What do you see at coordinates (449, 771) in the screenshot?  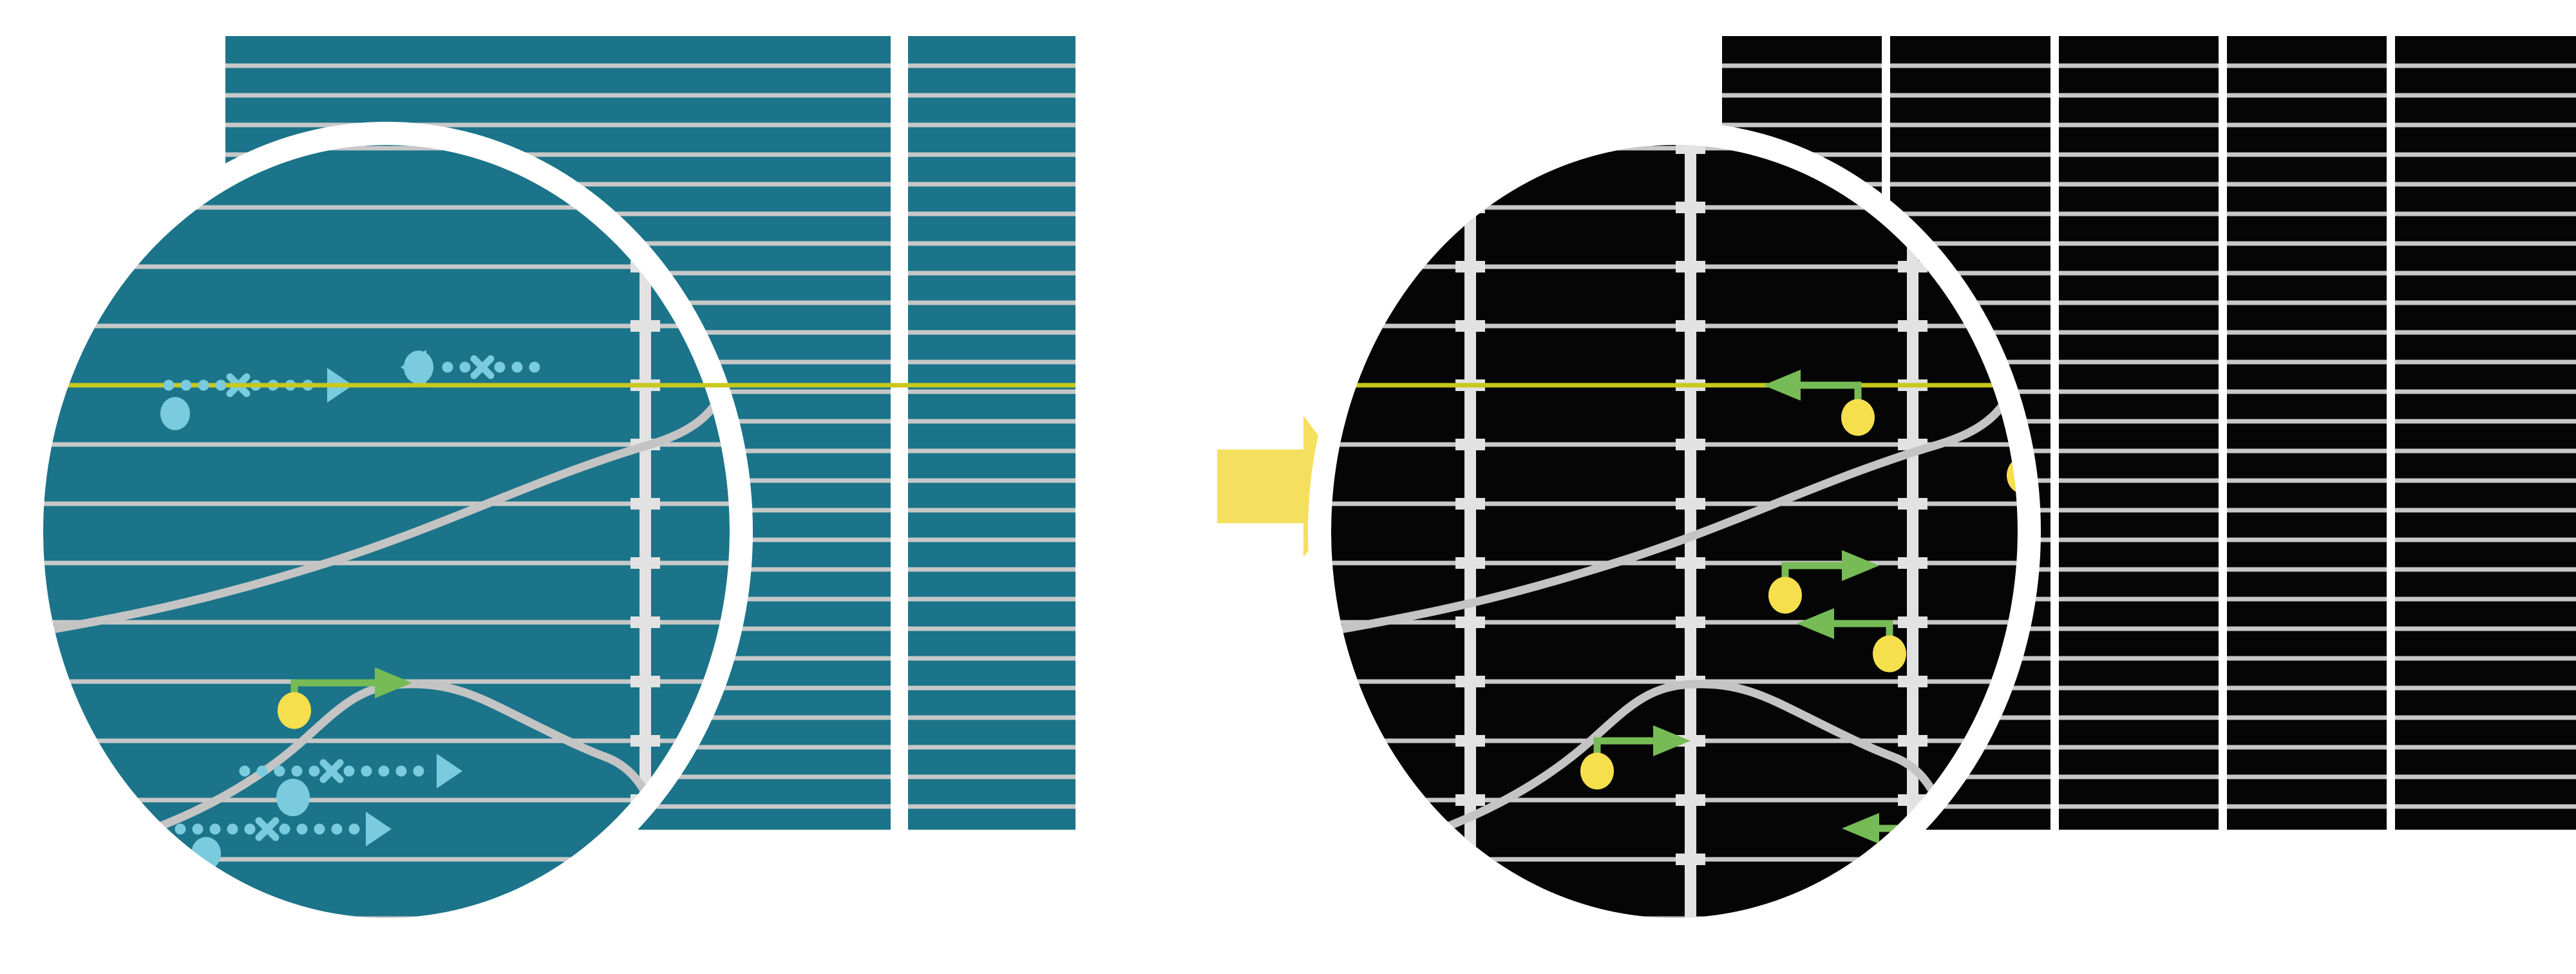 I see `marker-arrowhead` at bounding box center [449, 771].